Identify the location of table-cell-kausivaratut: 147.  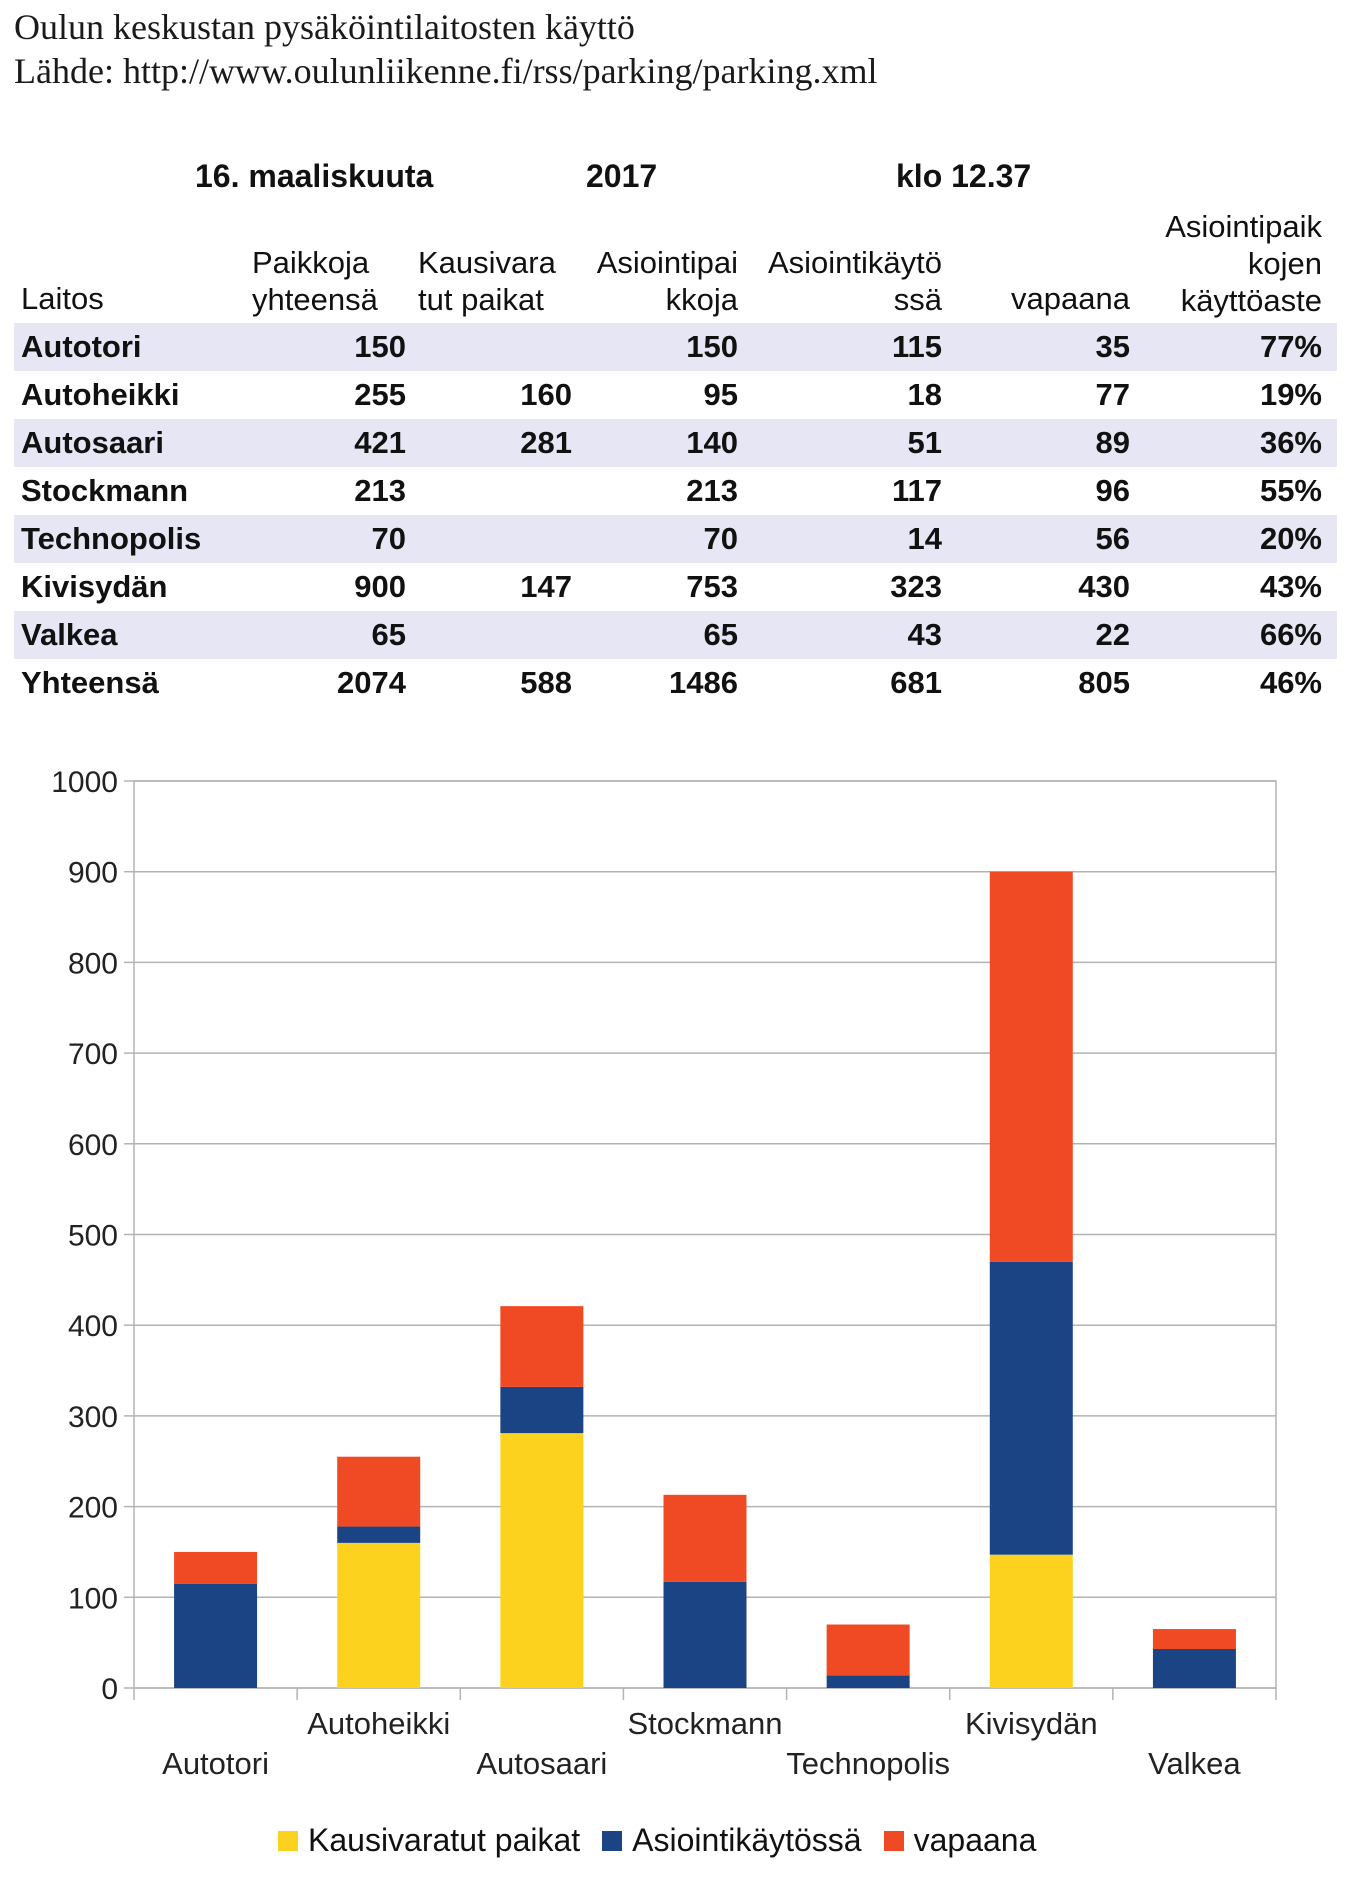
(546, 586).